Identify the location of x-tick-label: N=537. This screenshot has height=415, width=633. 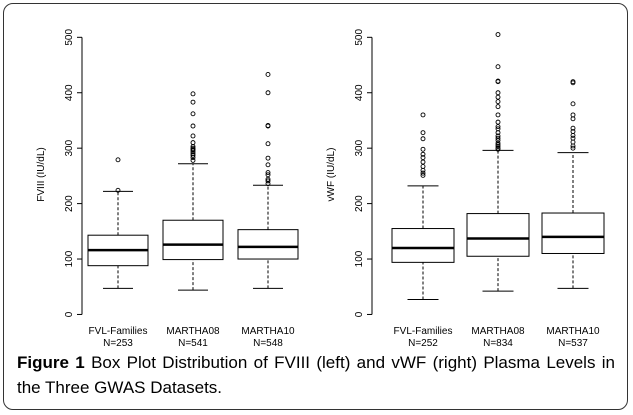
(573, 343).